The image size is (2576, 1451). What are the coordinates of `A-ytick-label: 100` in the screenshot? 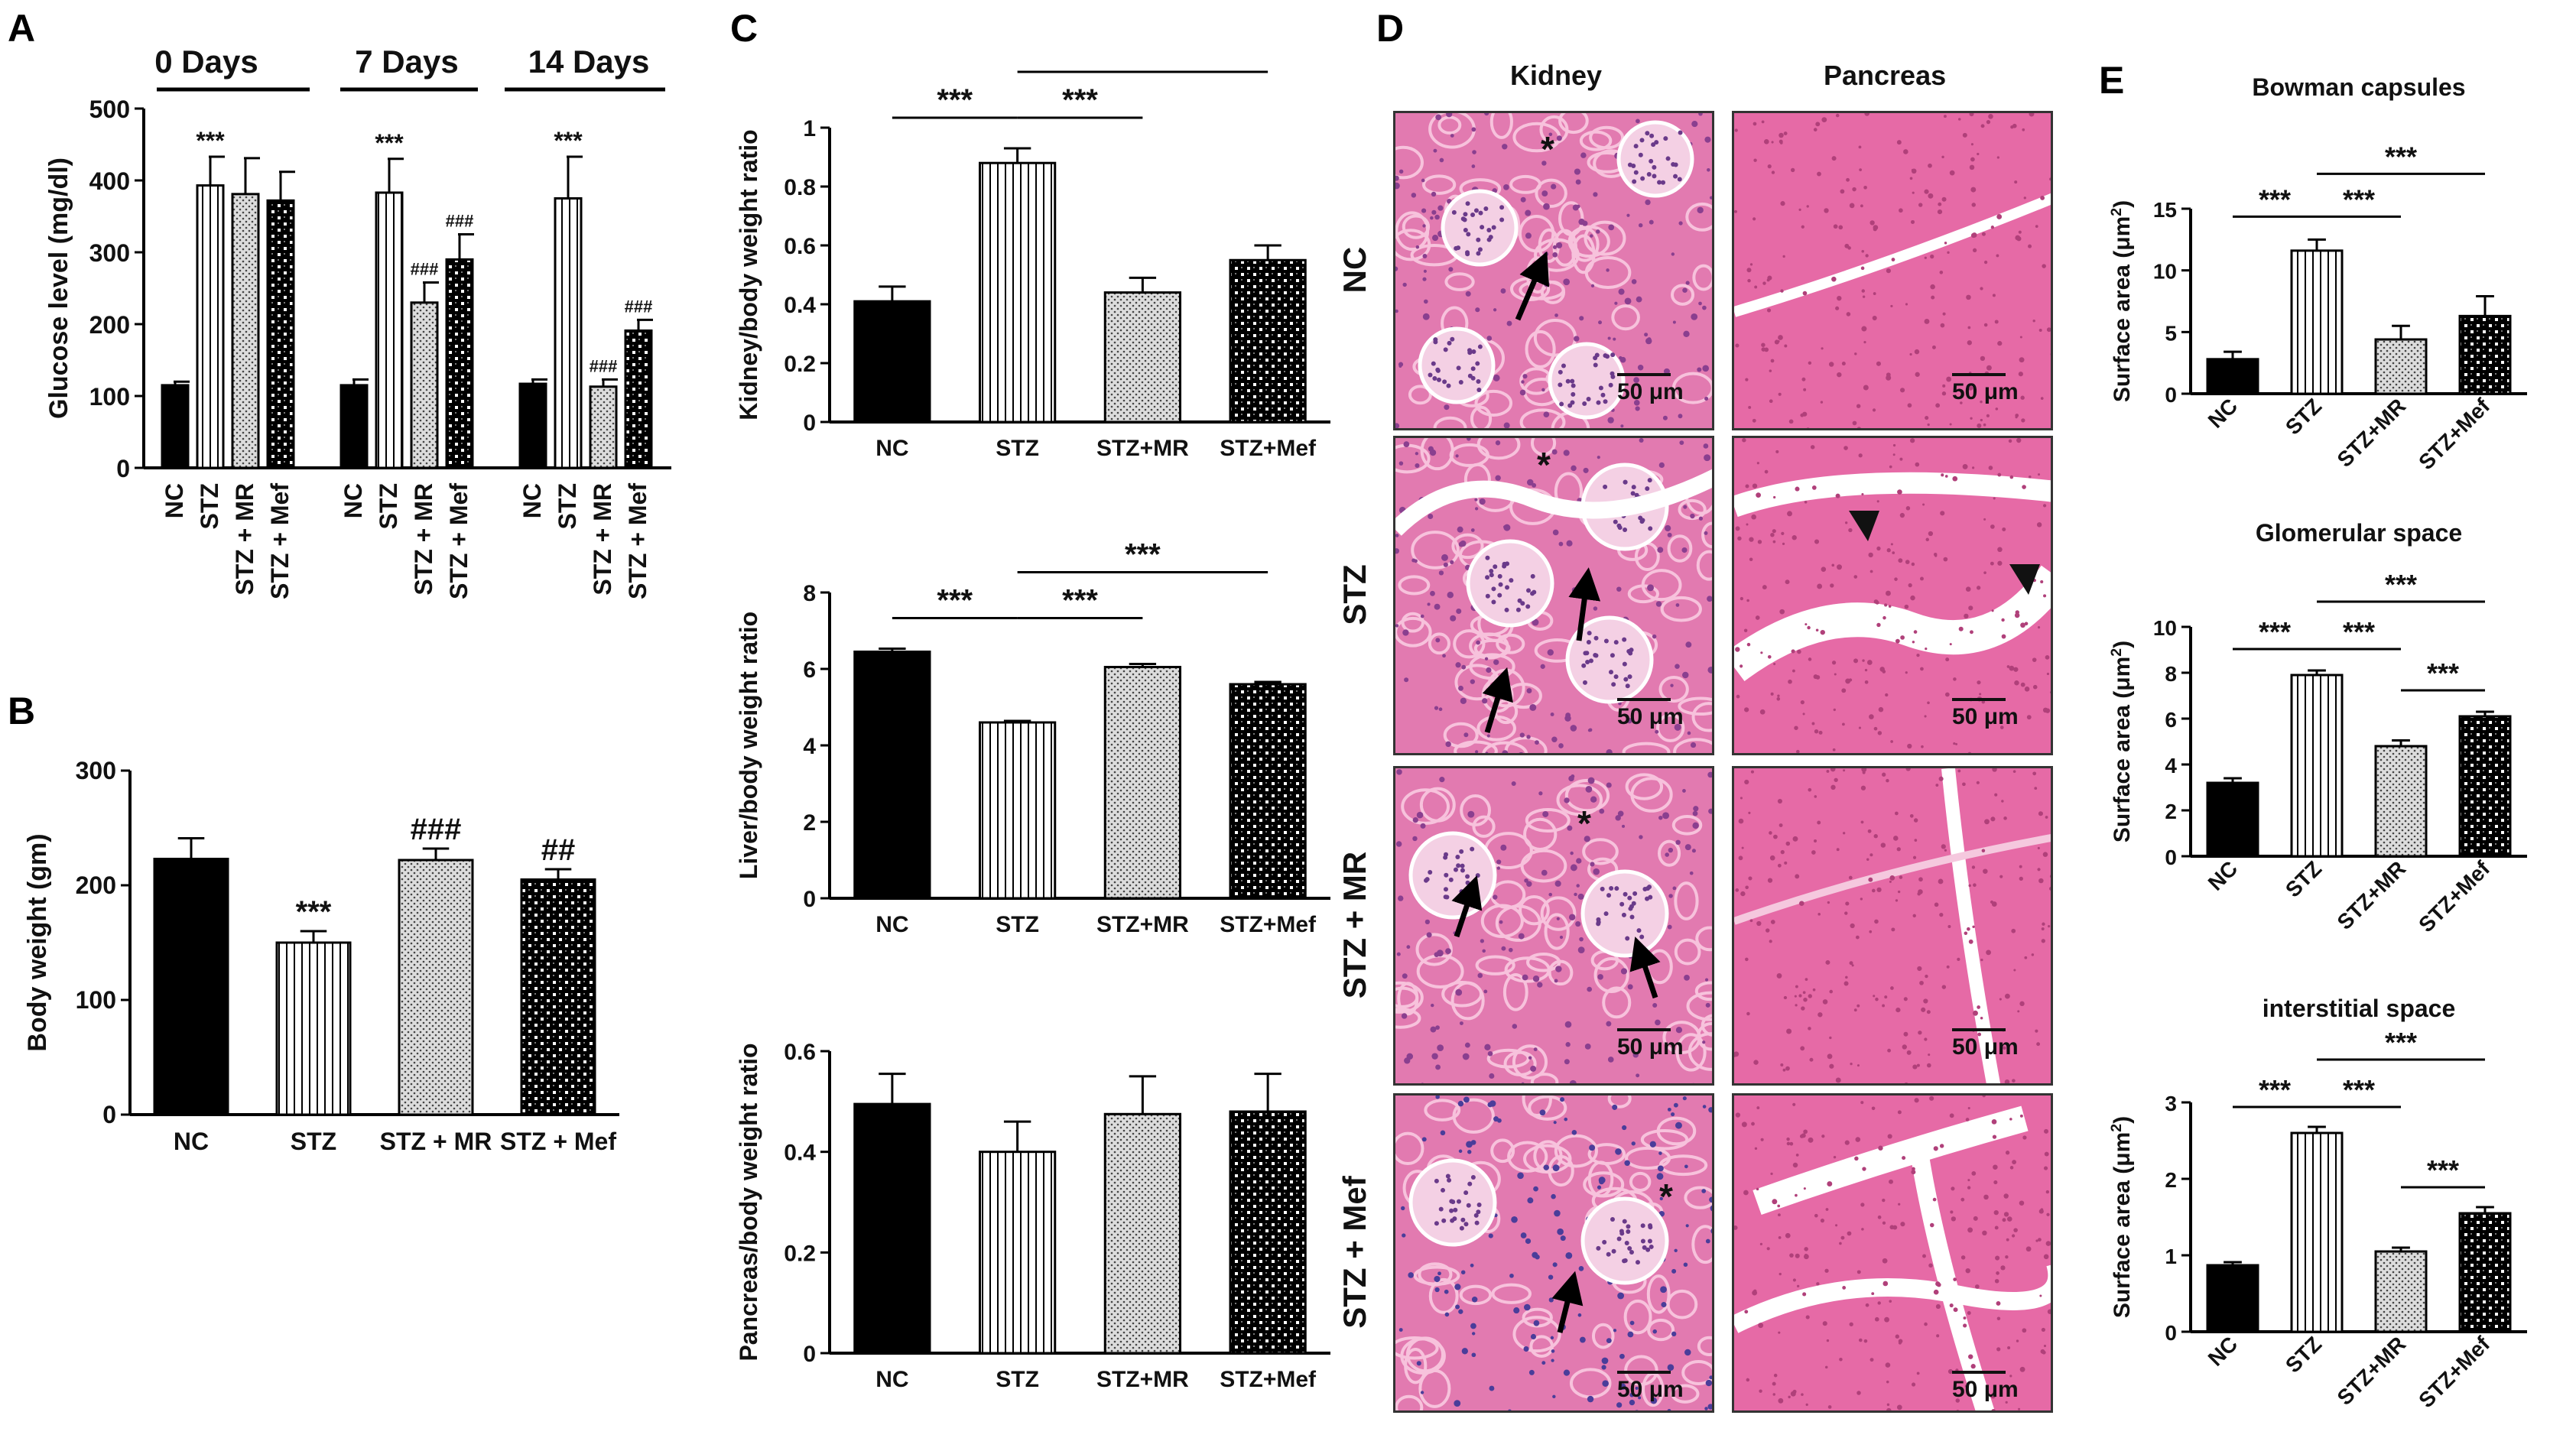 It's located at (110, 397).